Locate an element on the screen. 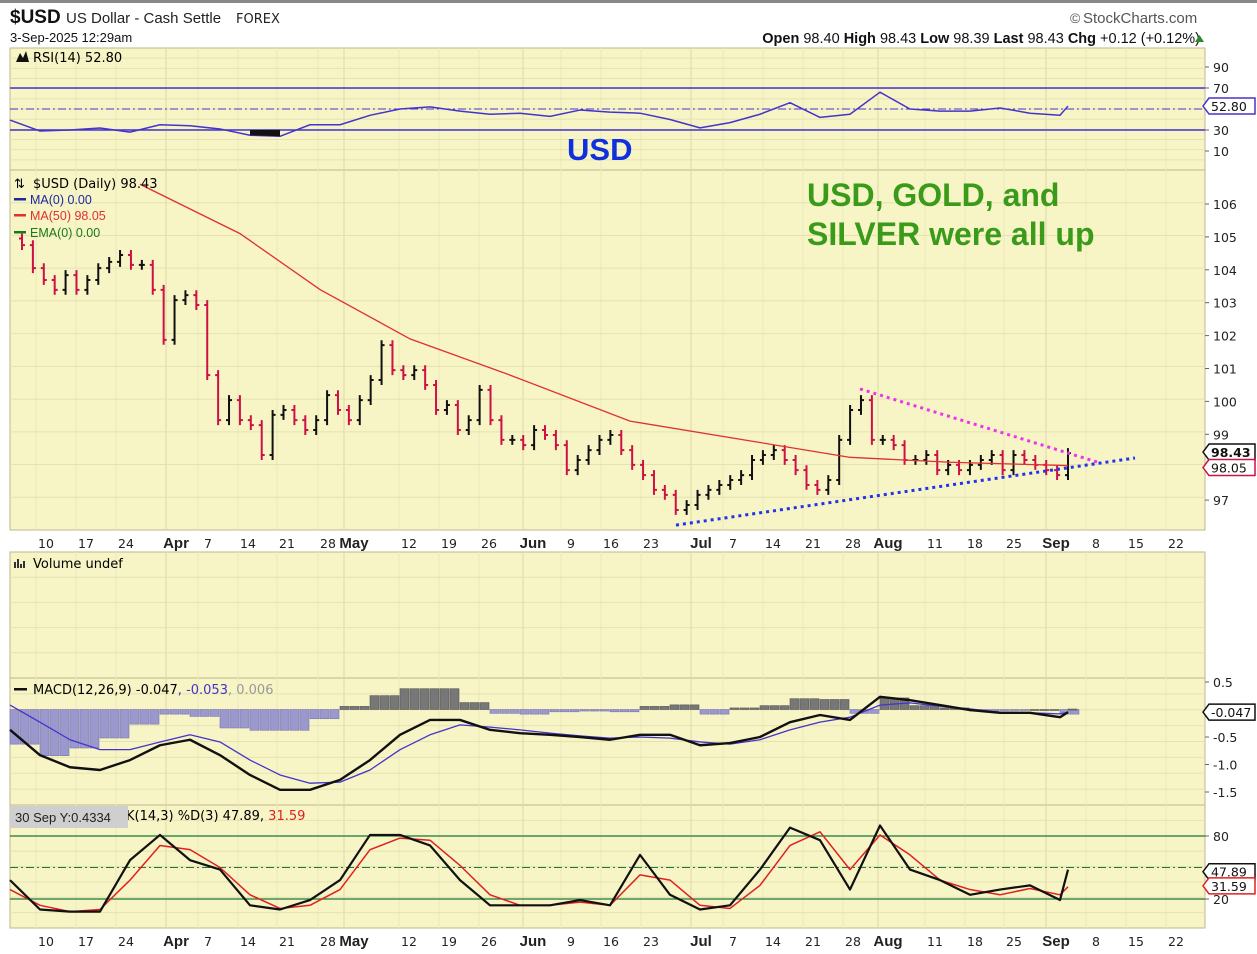 The height and width of the screenshot is (954, 1257). rsi-tag-box is located at coordinates (1229, 106).